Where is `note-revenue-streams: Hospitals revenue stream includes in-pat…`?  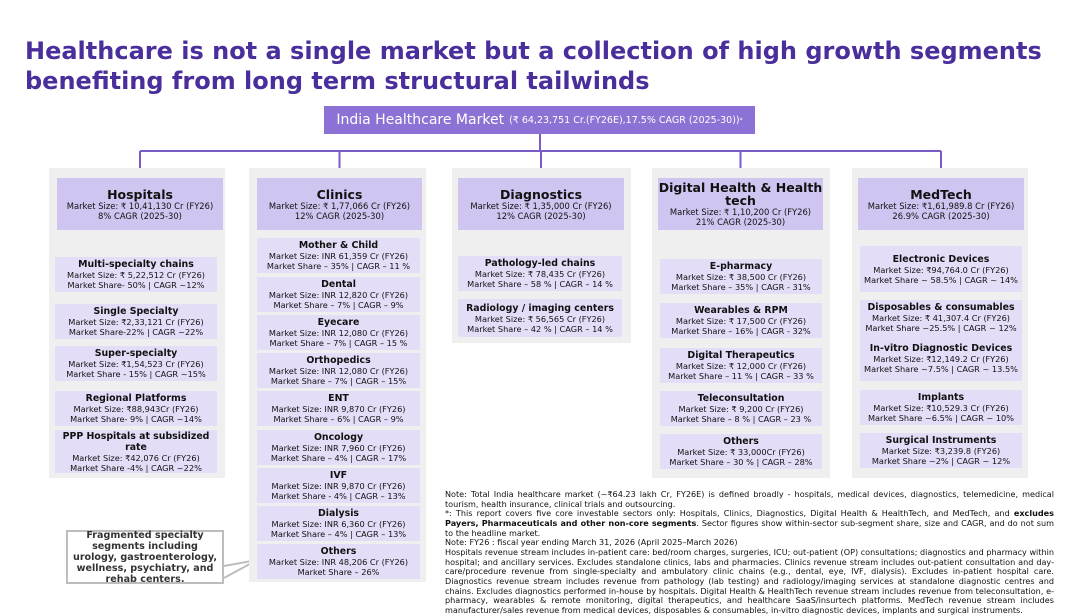 note-revenue-streams: Hospitals revenue stream includes in-pat… is located at coordinates (749, 580).